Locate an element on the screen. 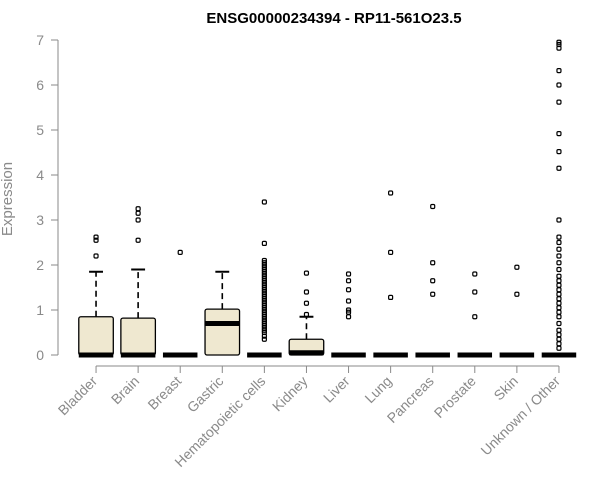  box-hematopoietic-cells is located at coordinates (264, 278).